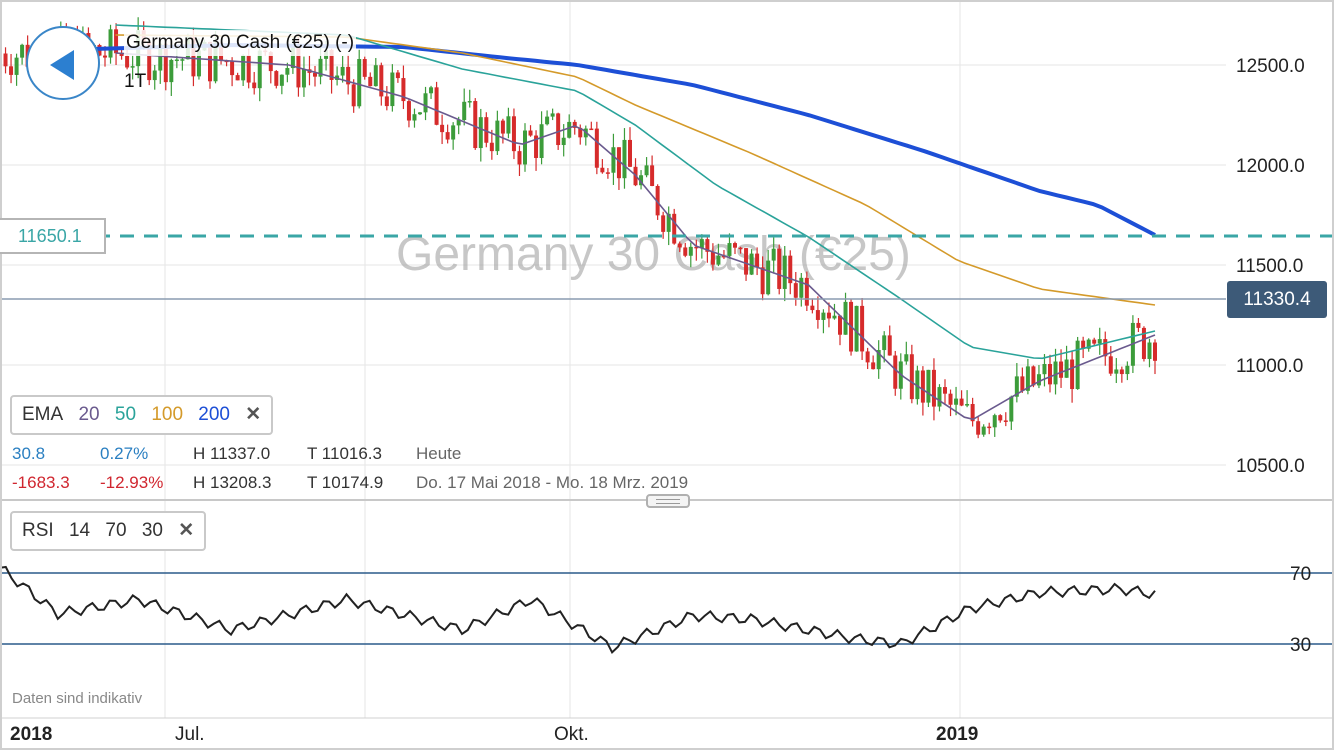 This screenshot has height=750, width=1334. I want to click on rsi-close-icon: ✕, so click(186, 530).